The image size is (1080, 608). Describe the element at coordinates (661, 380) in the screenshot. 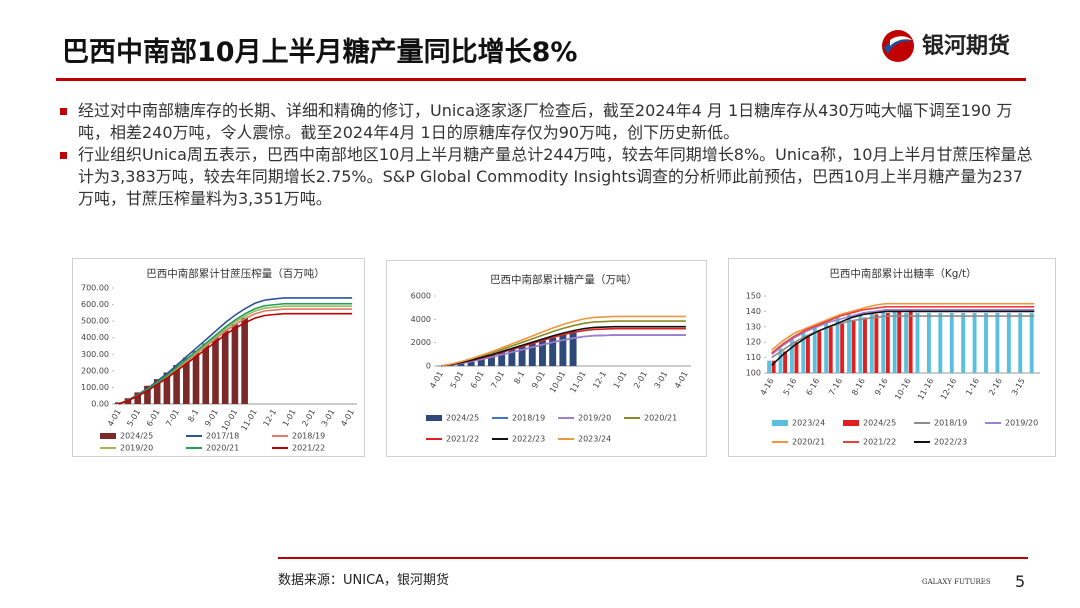

I see `x-tick-label: 3-01` at that location.